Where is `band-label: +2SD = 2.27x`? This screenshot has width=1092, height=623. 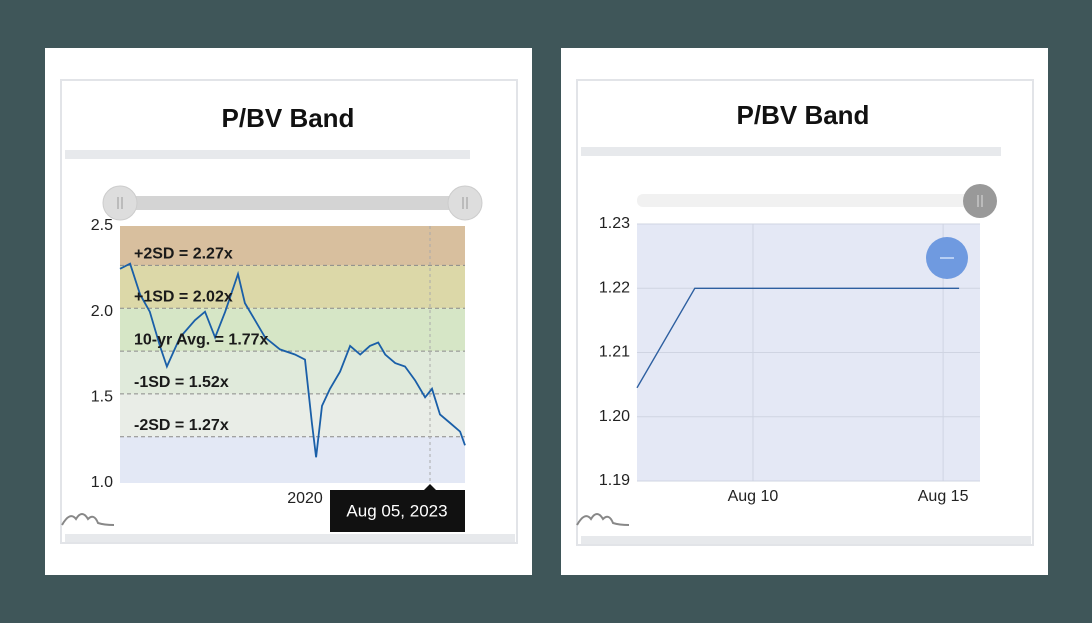
band-label: +2SD = 2.27x is located at coordinates (183, 254).